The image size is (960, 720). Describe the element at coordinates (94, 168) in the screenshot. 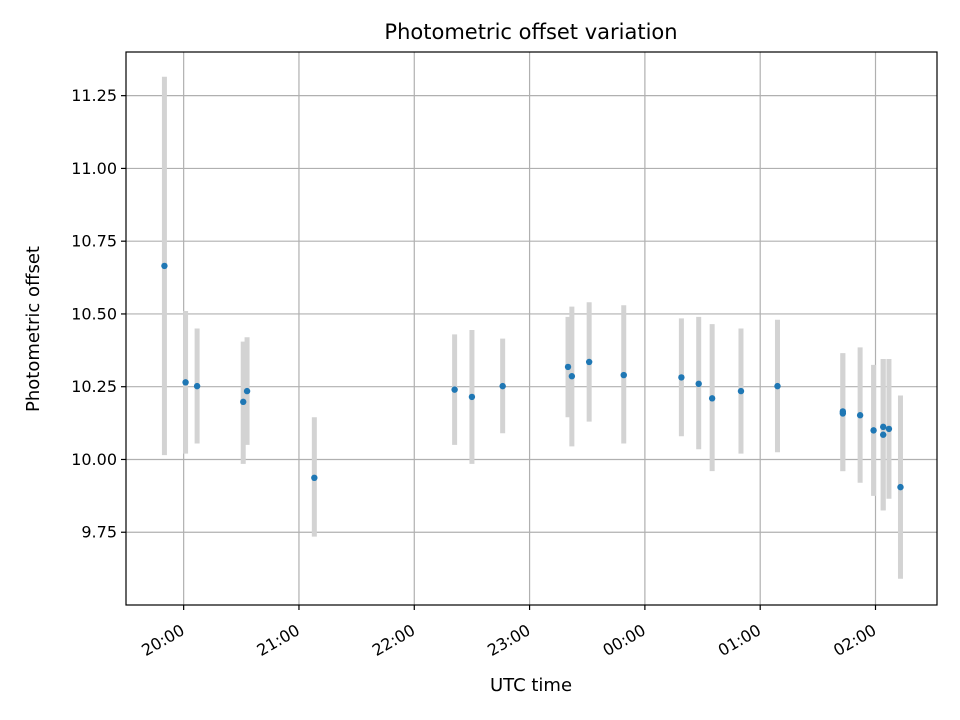

I see `y-tick-label: 11.00` at that location.